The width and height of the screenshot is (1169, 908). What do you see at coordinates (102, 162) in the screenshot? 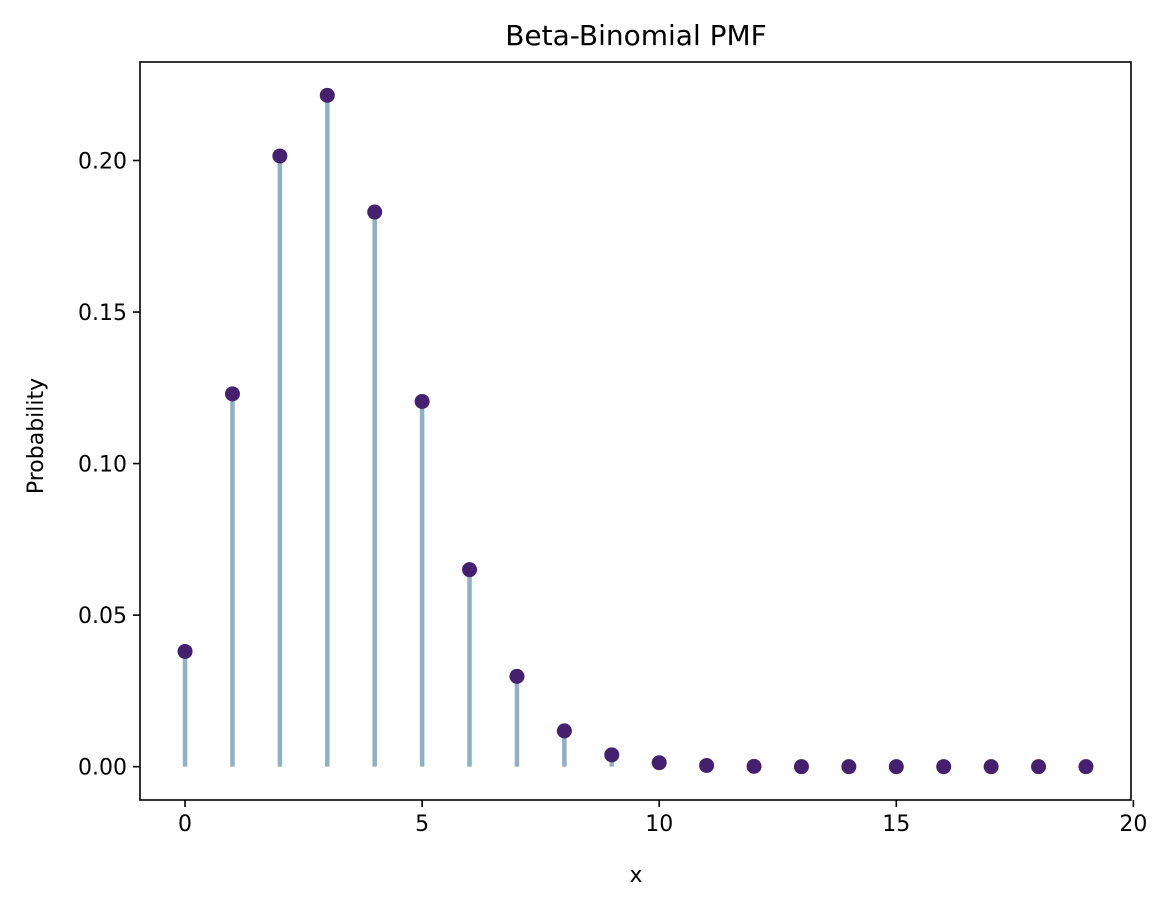
I see `y-tick-label: 0.20` at bounding box center [102, 162].